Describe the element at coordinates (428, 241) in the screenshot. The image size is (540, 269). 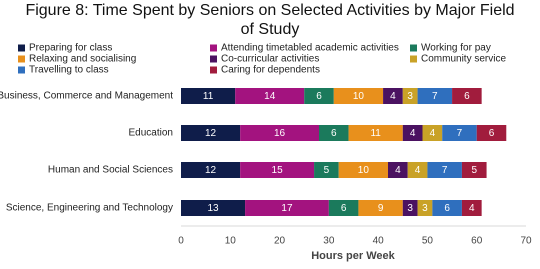
I see `x-tick-label: 50` at that location.